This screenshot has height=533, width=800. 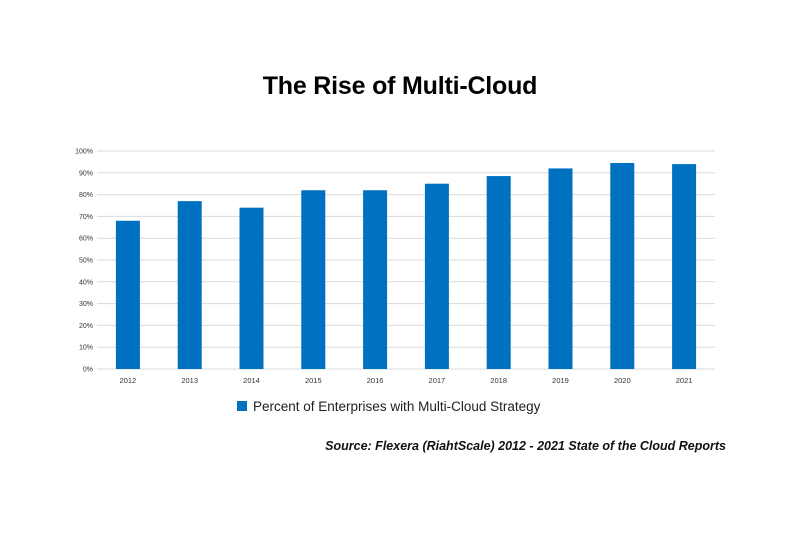 What do you see at coordinates (86, 282) in the screenshot?
I see `y-tick-label: 40%` at bounding box center [86, 282].